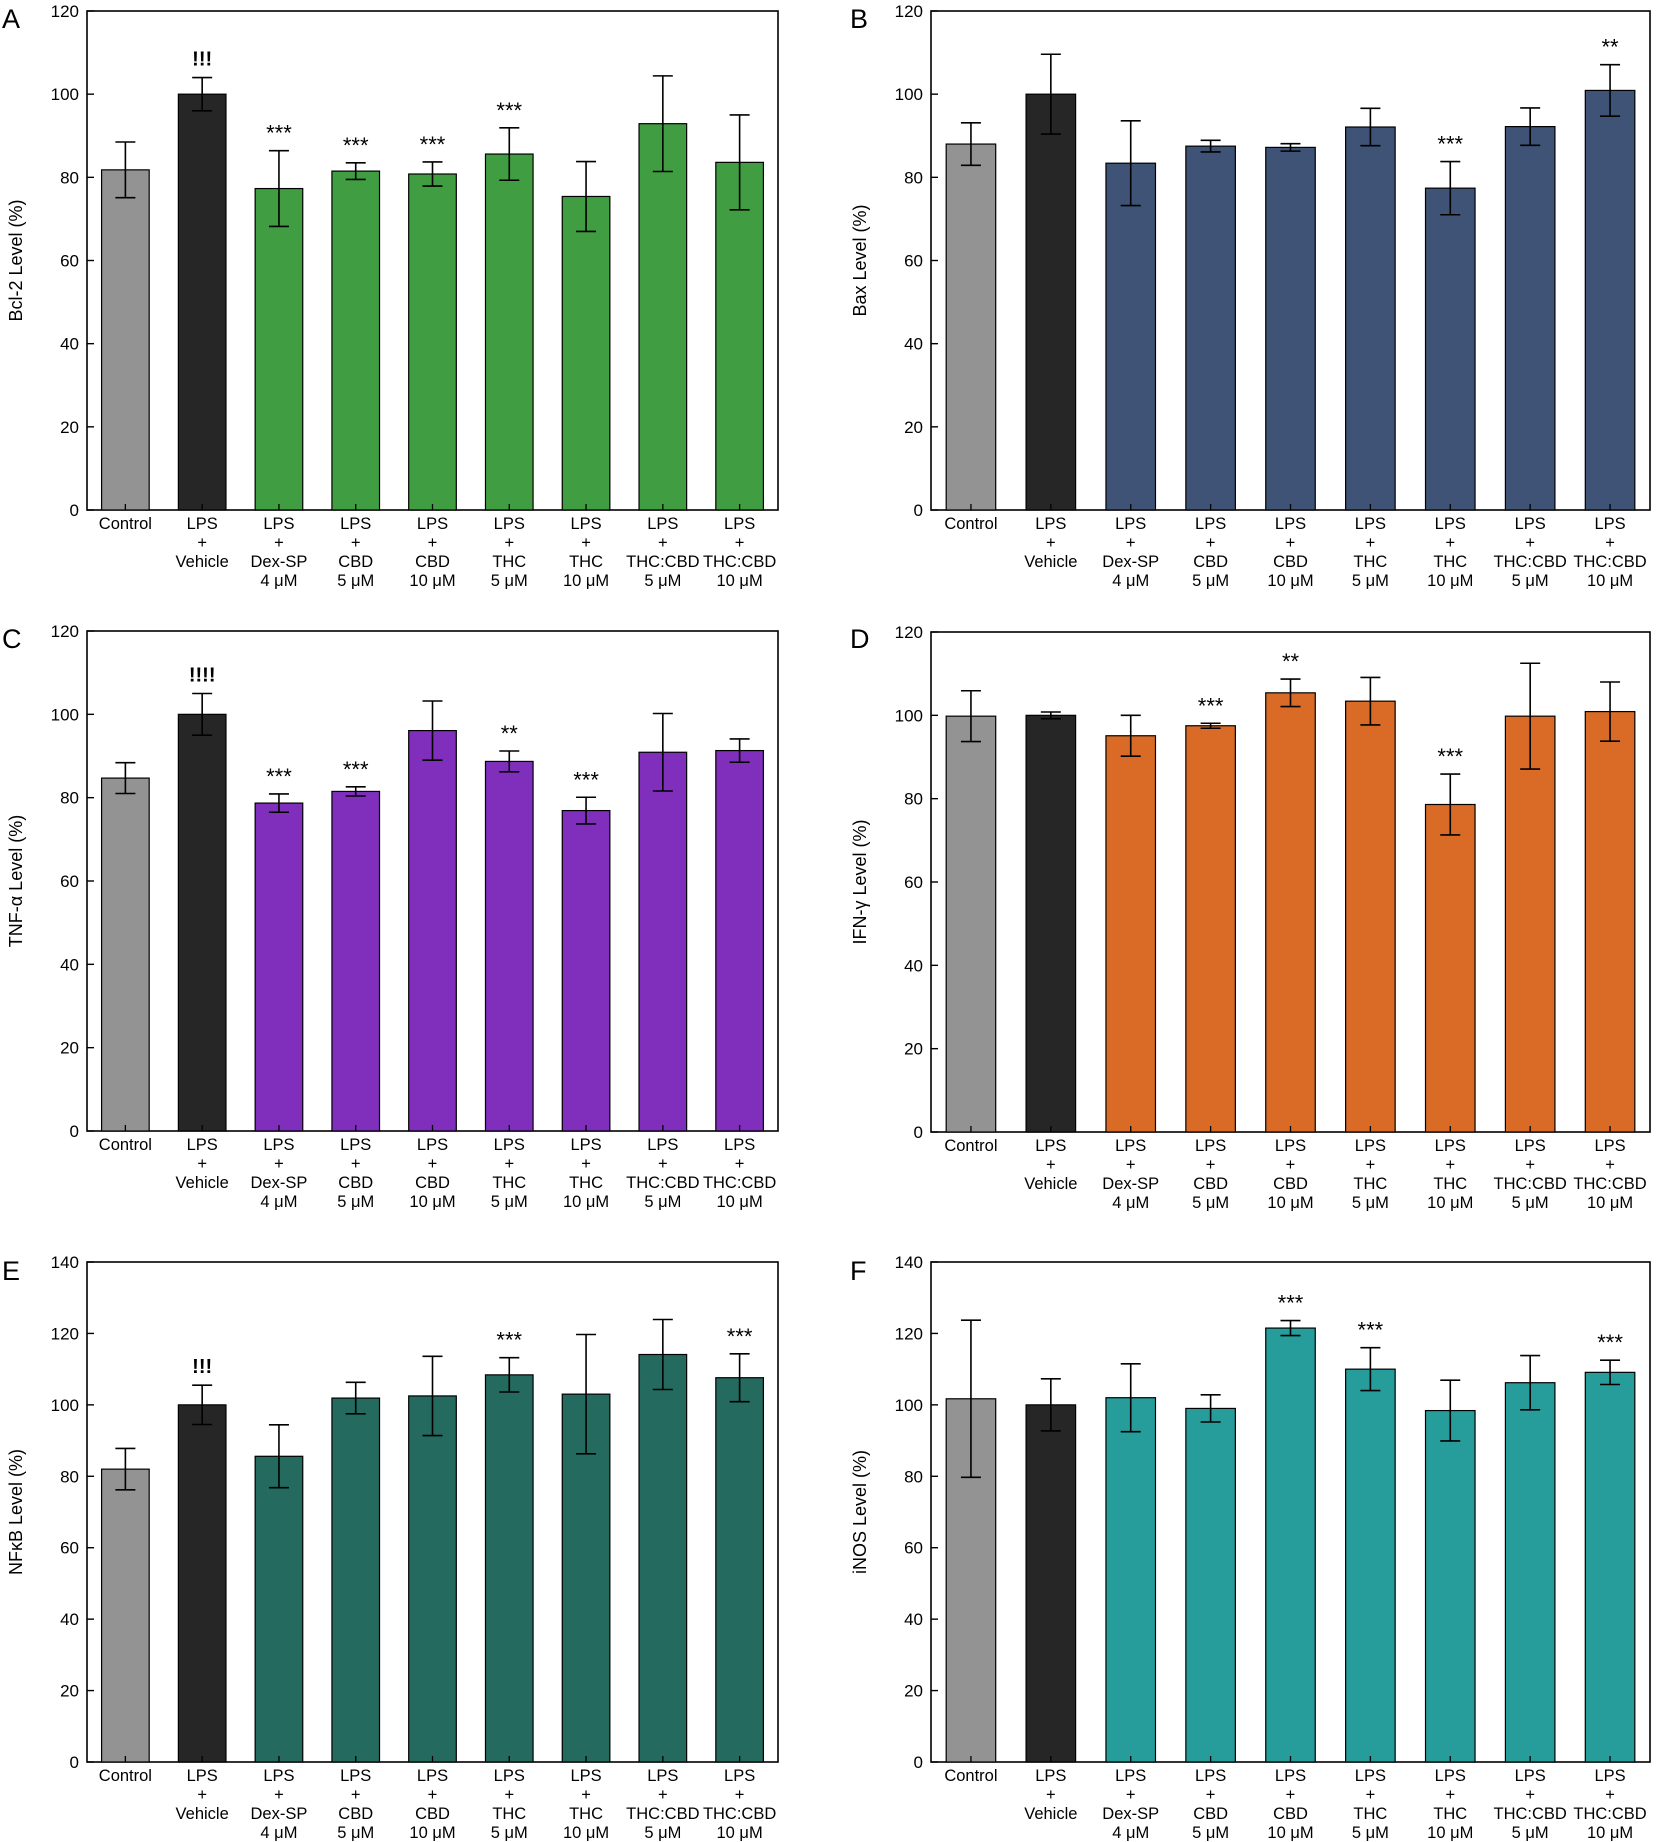 The width and height of the screenshot is (1656, 1842). I want to click on y-tick-label: 80, so click(69, 177).